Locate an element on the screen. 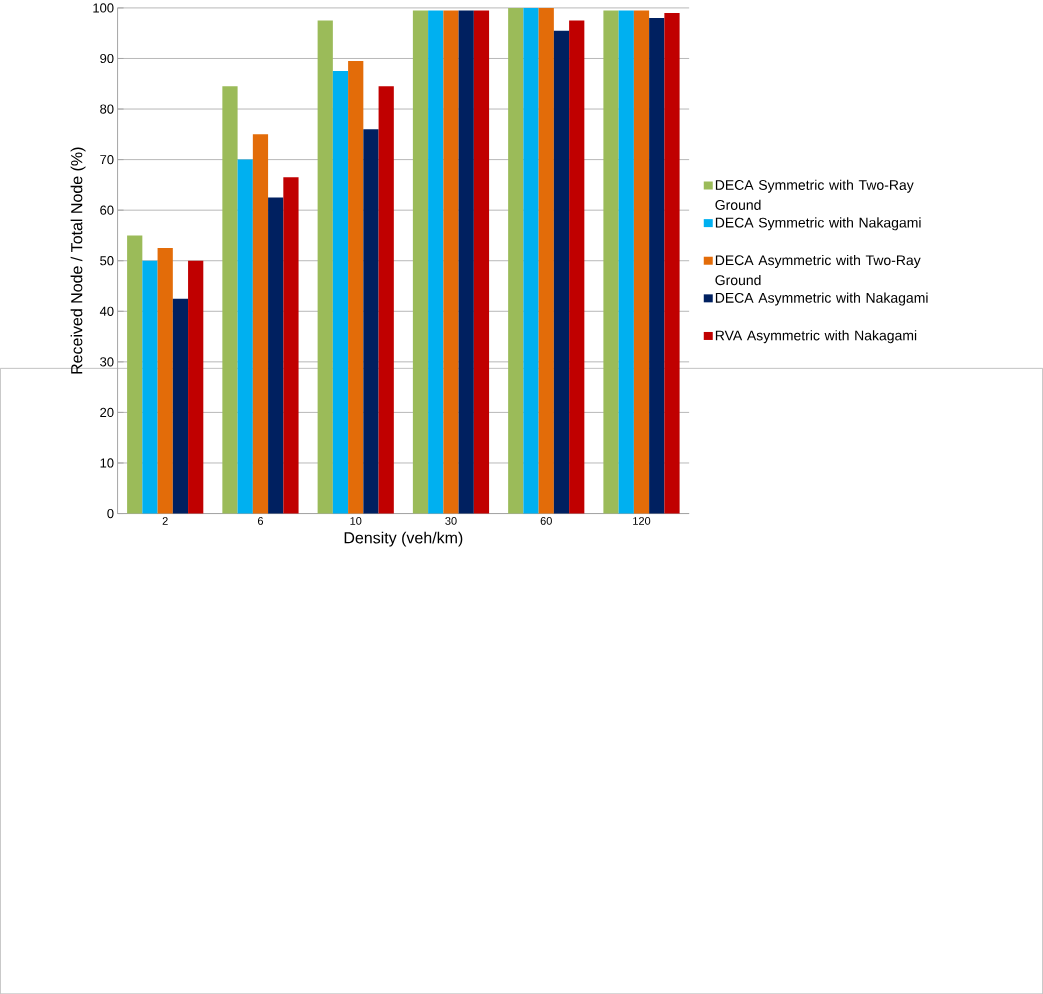  y-tick-label: 50 is located at coordinates (107, 261).